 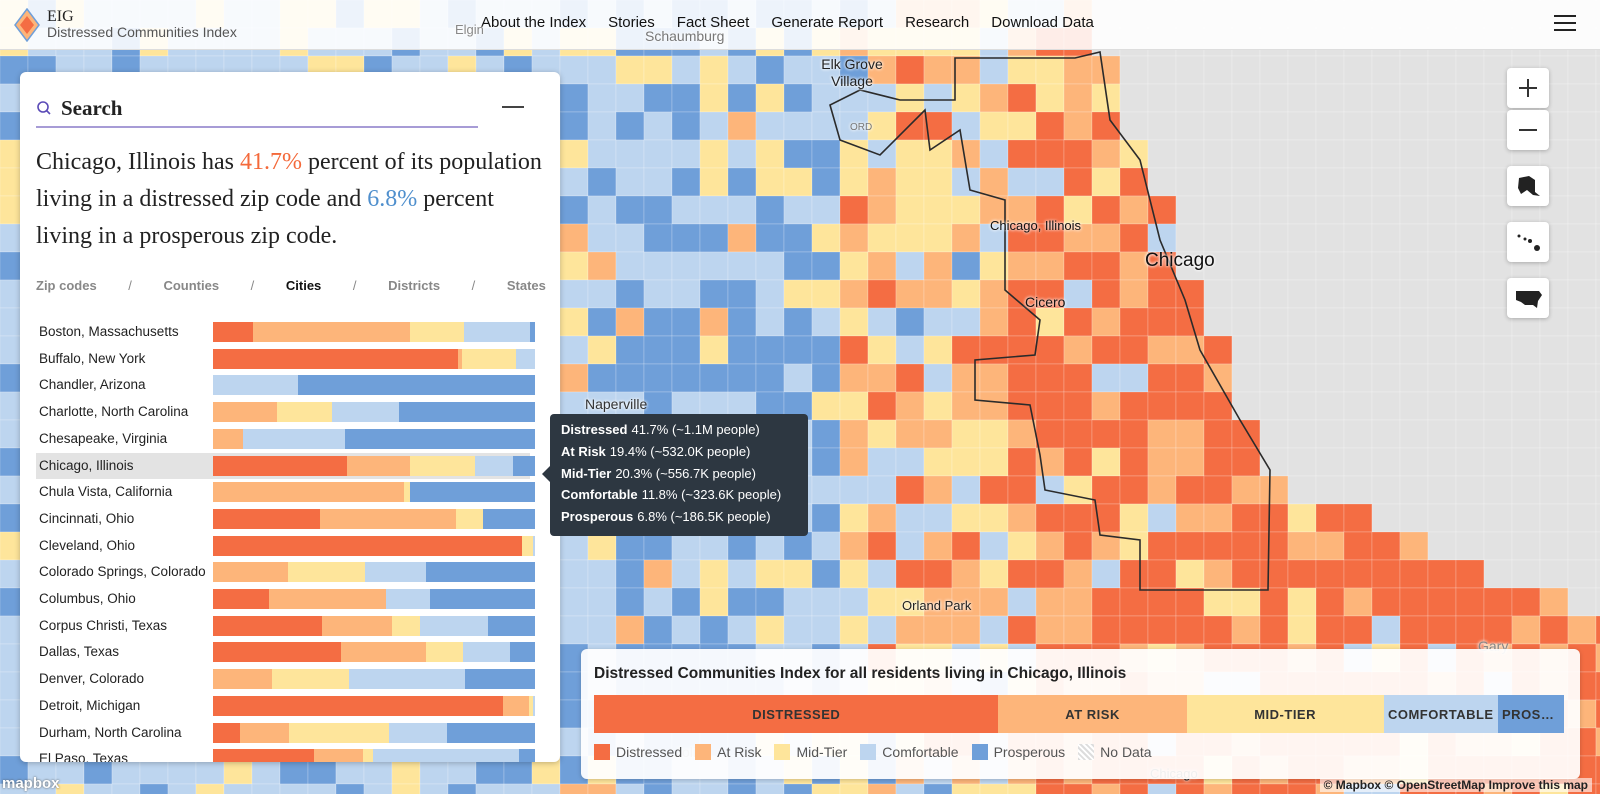 What do you see at coordinates (285, 626) in the screenshot?
I see `city-row: Corpus Christi, Texas` at bounding box center [285, 626].